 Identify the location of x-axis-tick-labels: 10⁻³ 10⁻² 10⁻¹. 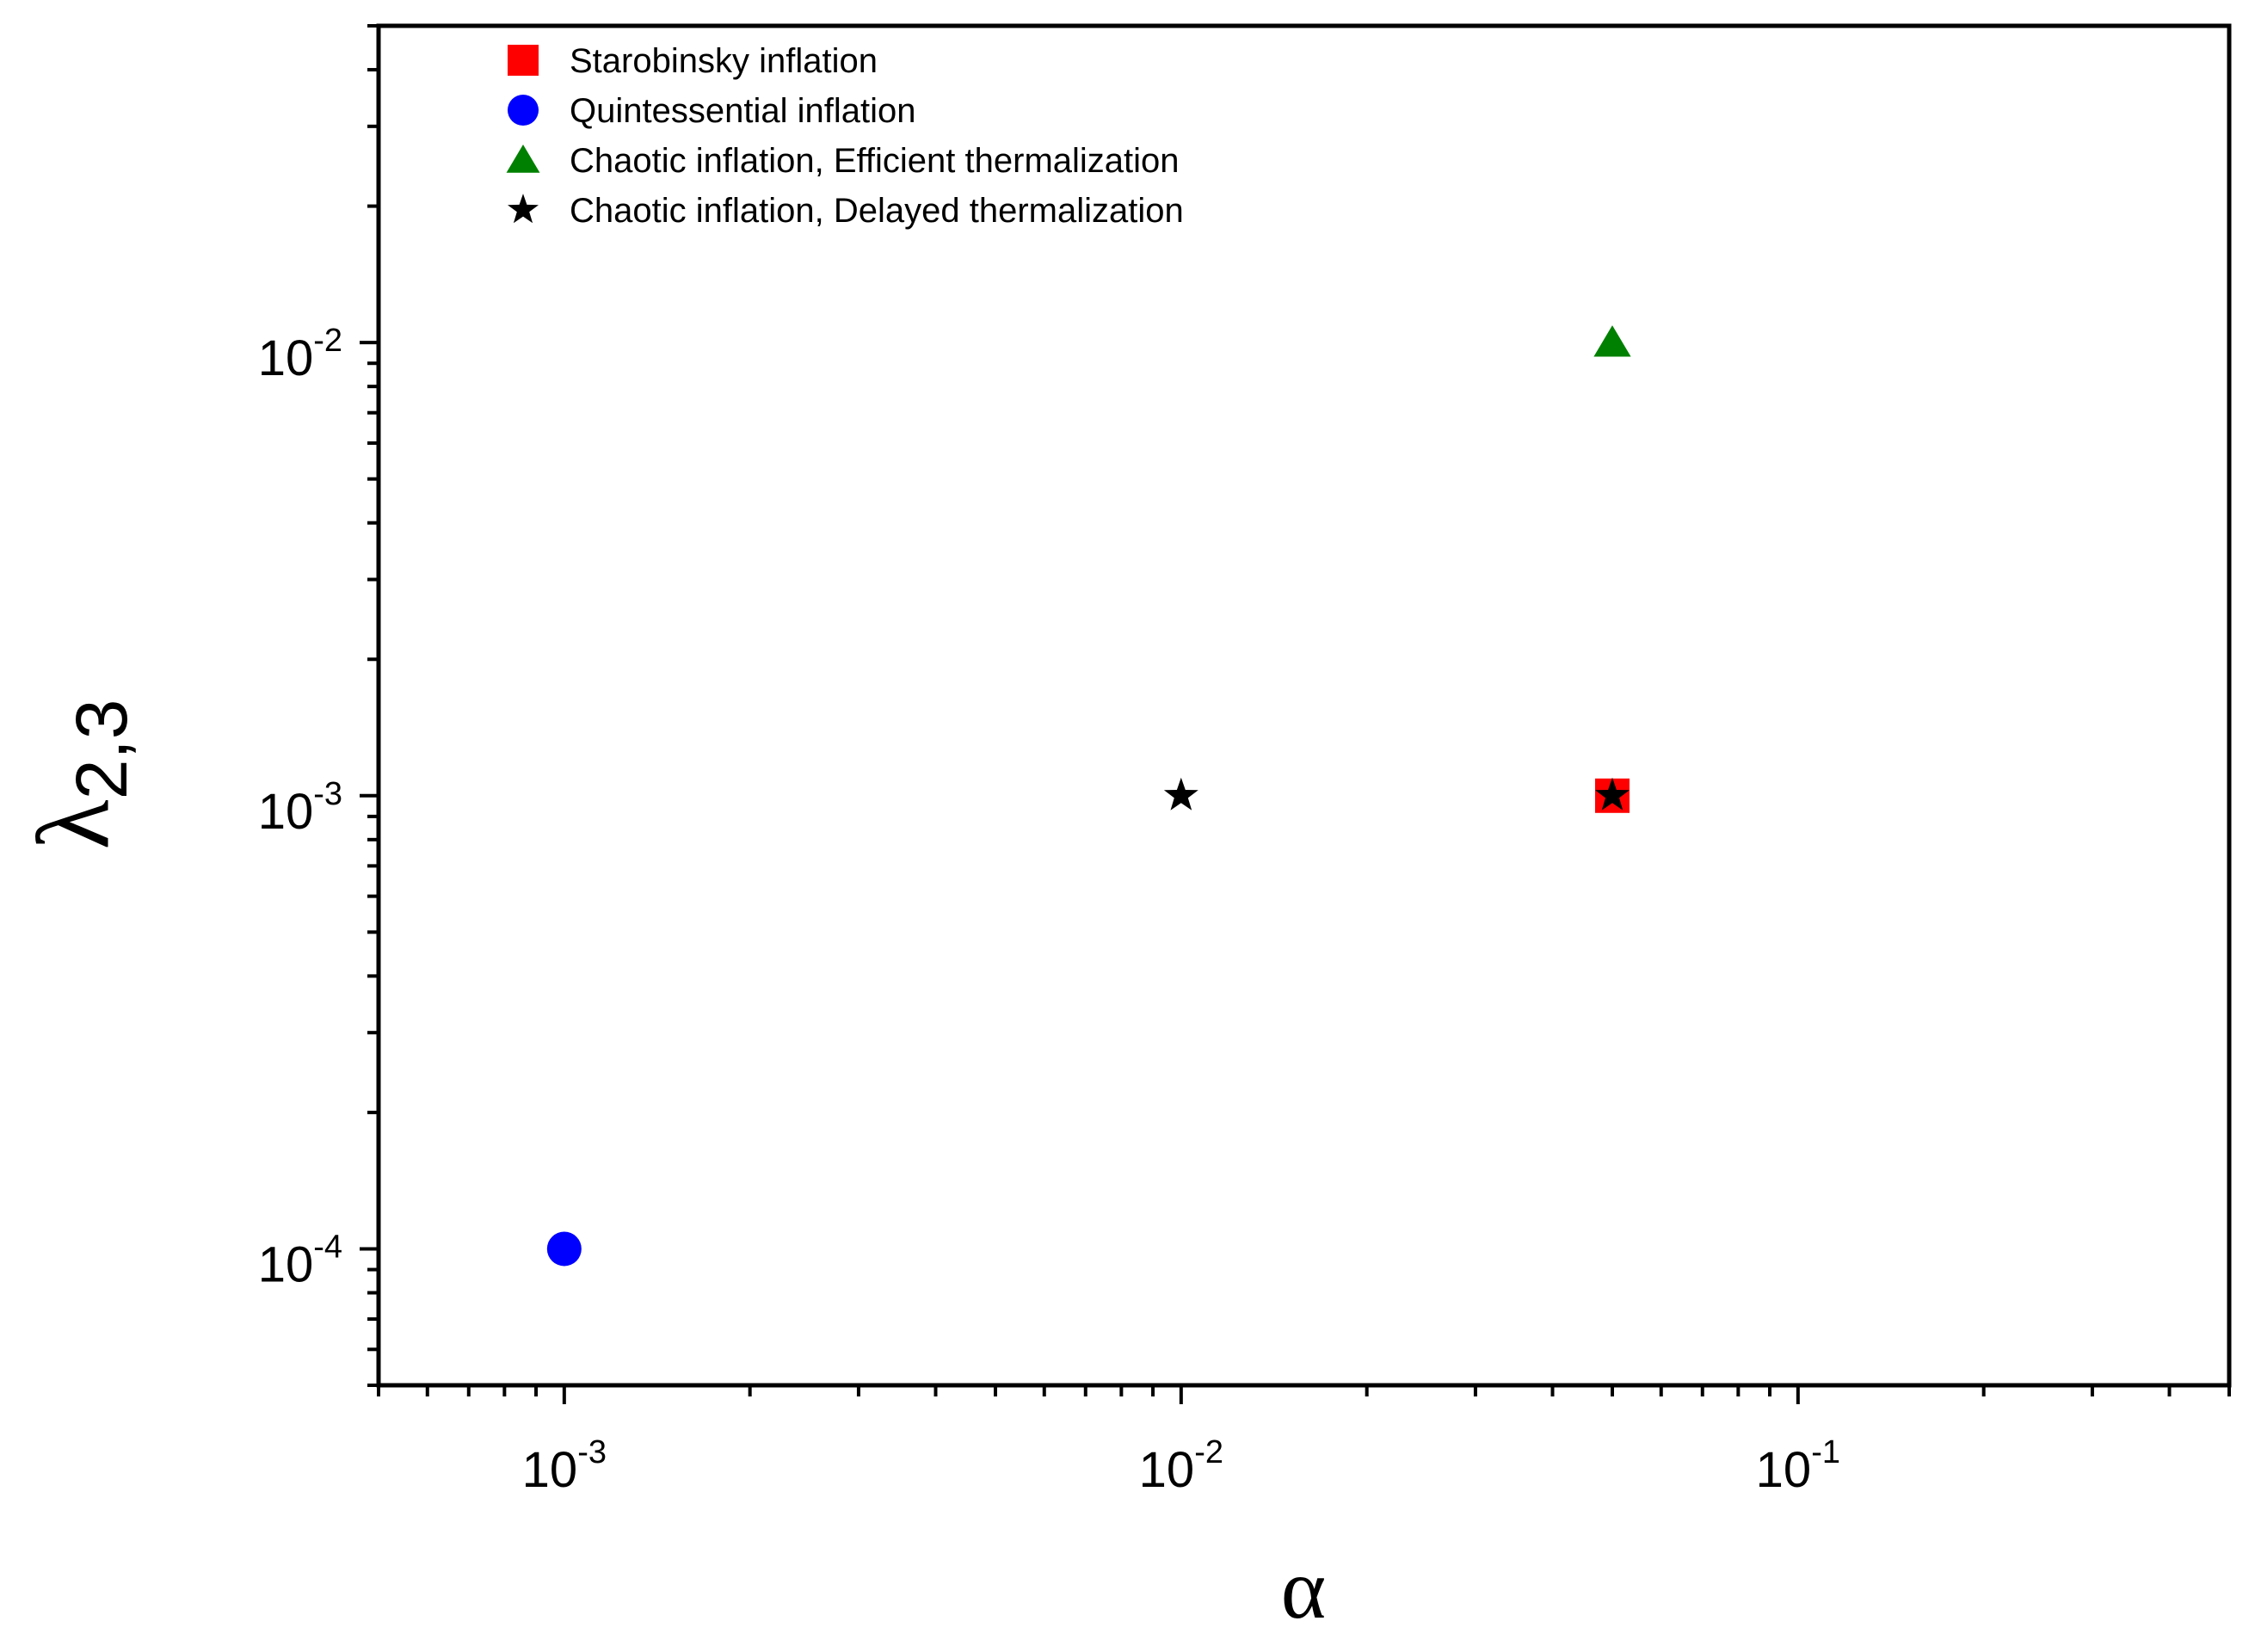
(1181, 1466).